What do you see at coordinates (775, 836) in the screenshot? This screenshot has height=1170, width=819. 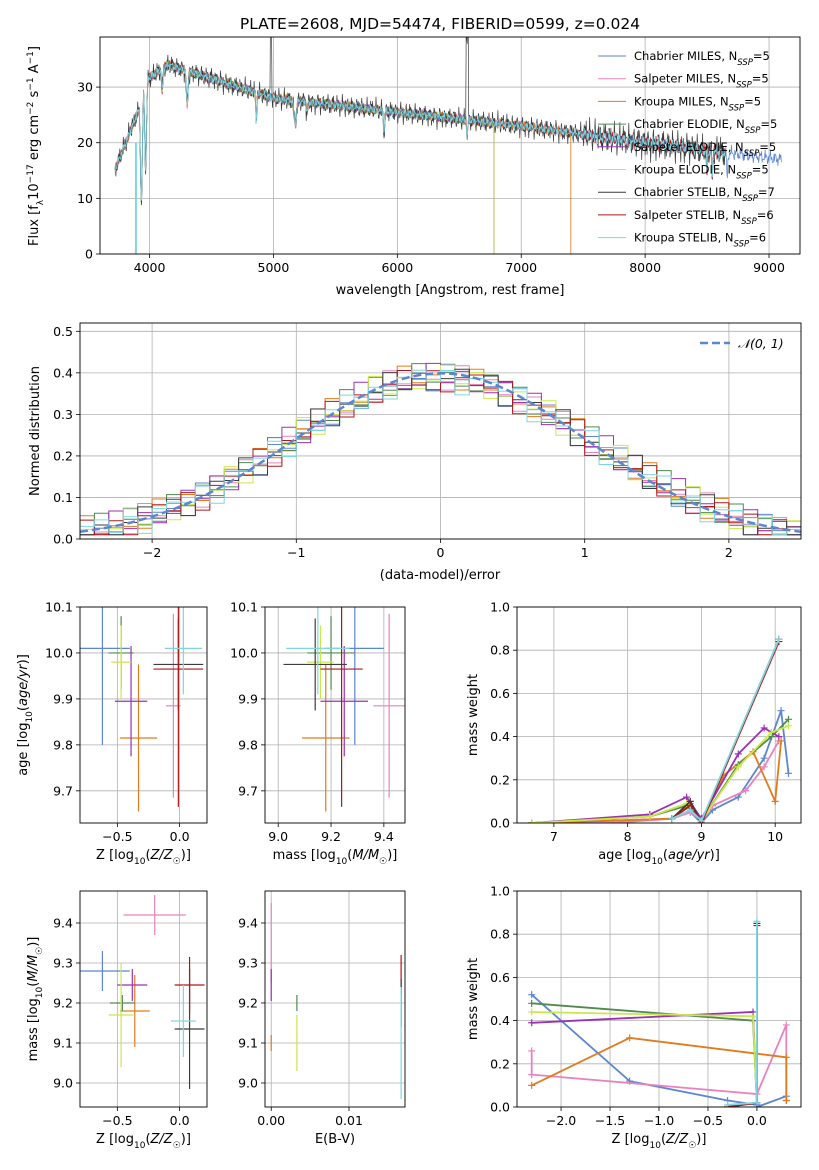 I see `x-tick-label: 10` at bounding box center [775, 836].